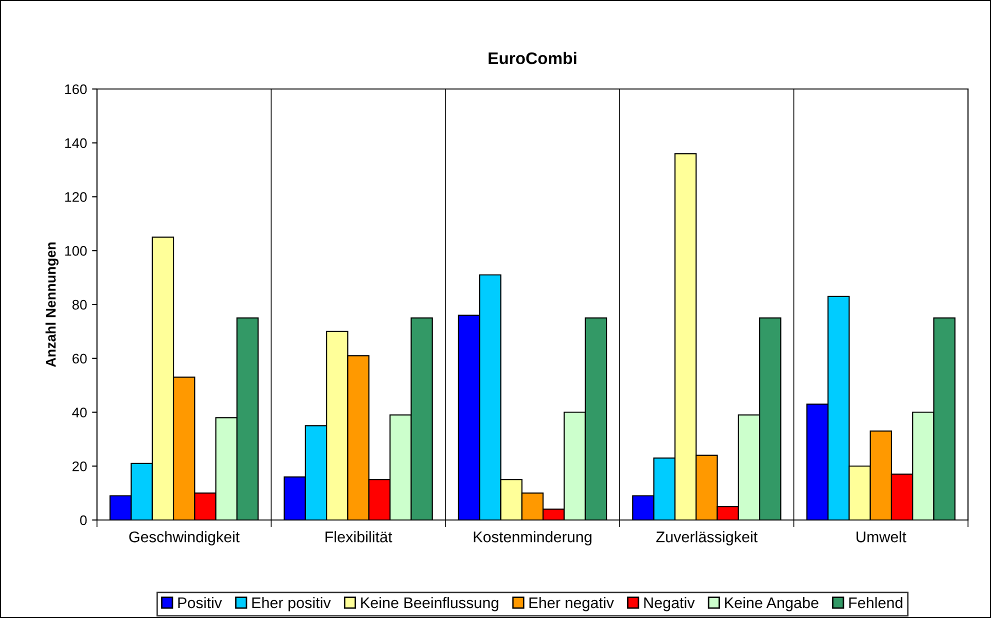 The width and height of the screenshot is (991, 618). Describe the element at coordinates (184, 538) in the screenshot. I see `x-tick-label: Geschwindigkeit` at that location.